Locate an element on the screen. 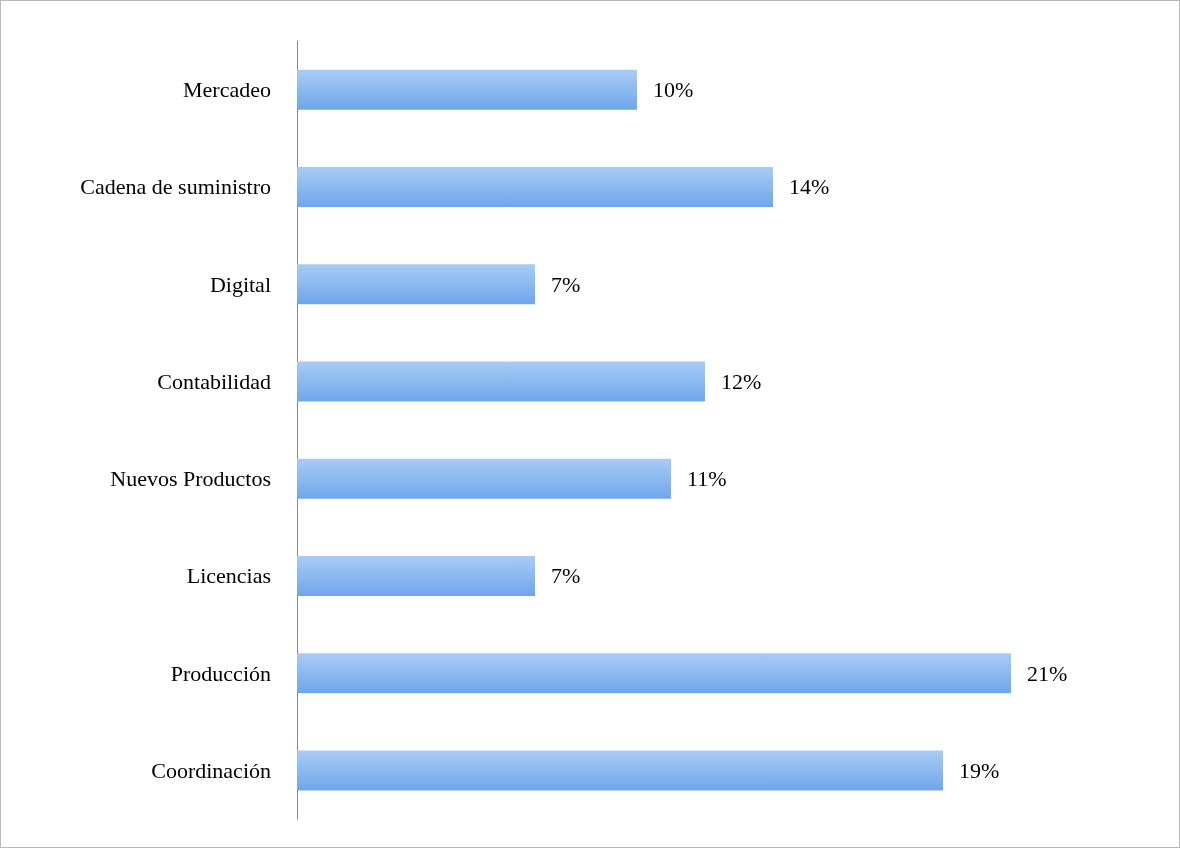 The height and width of the screenshot is (848, 1180). y-tick-label: Producción is located at coordinates (220, 673).